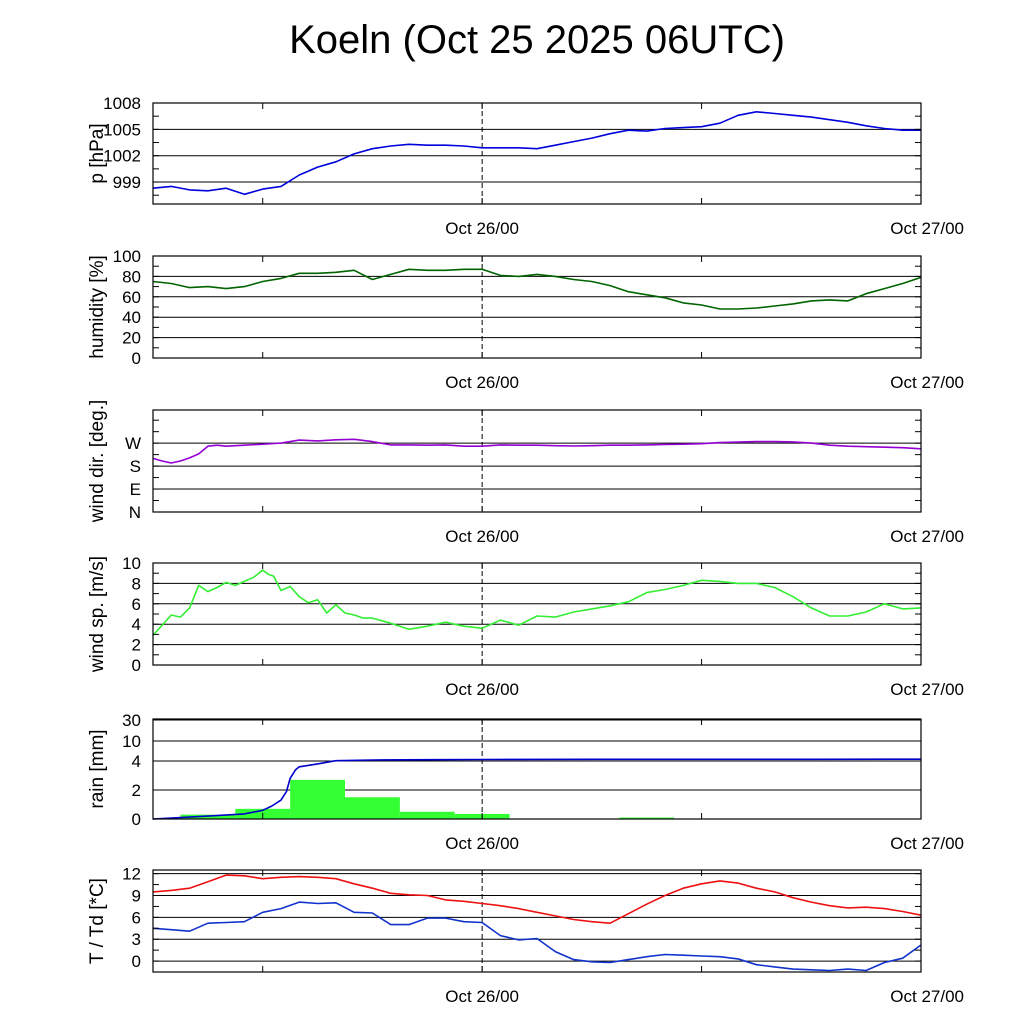 This screenshot has width=1024, height=1024. Describe the element at coordinates (97, 768) in the screenshot. I see `rain-axis-label: rain [mm]` at that location.